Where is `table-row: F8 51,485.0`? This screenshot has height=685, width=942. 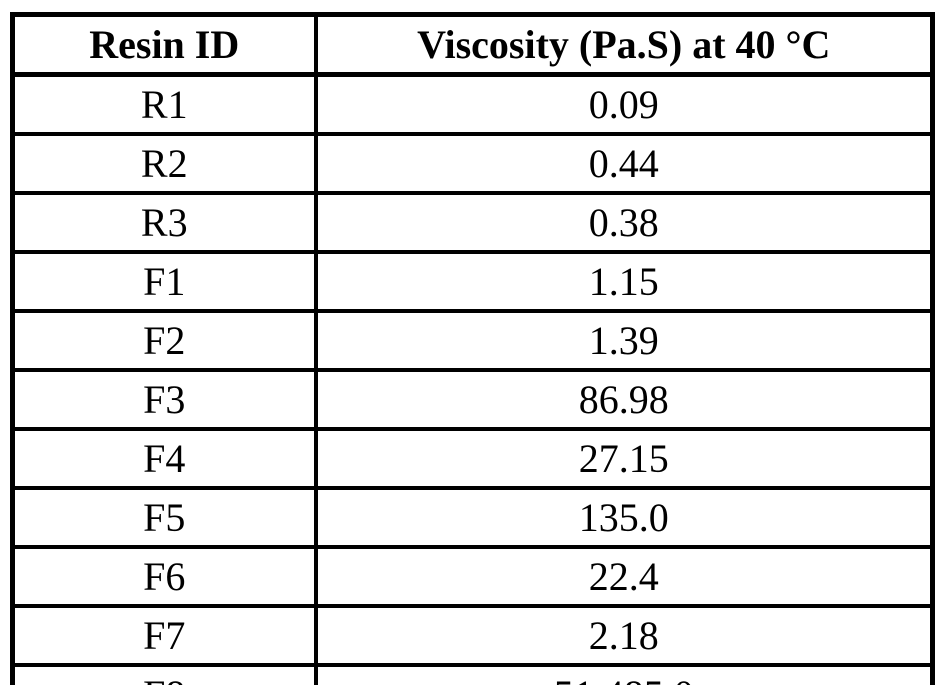
table-row: F8 51,485.0 is located at coordinates (472, 674).